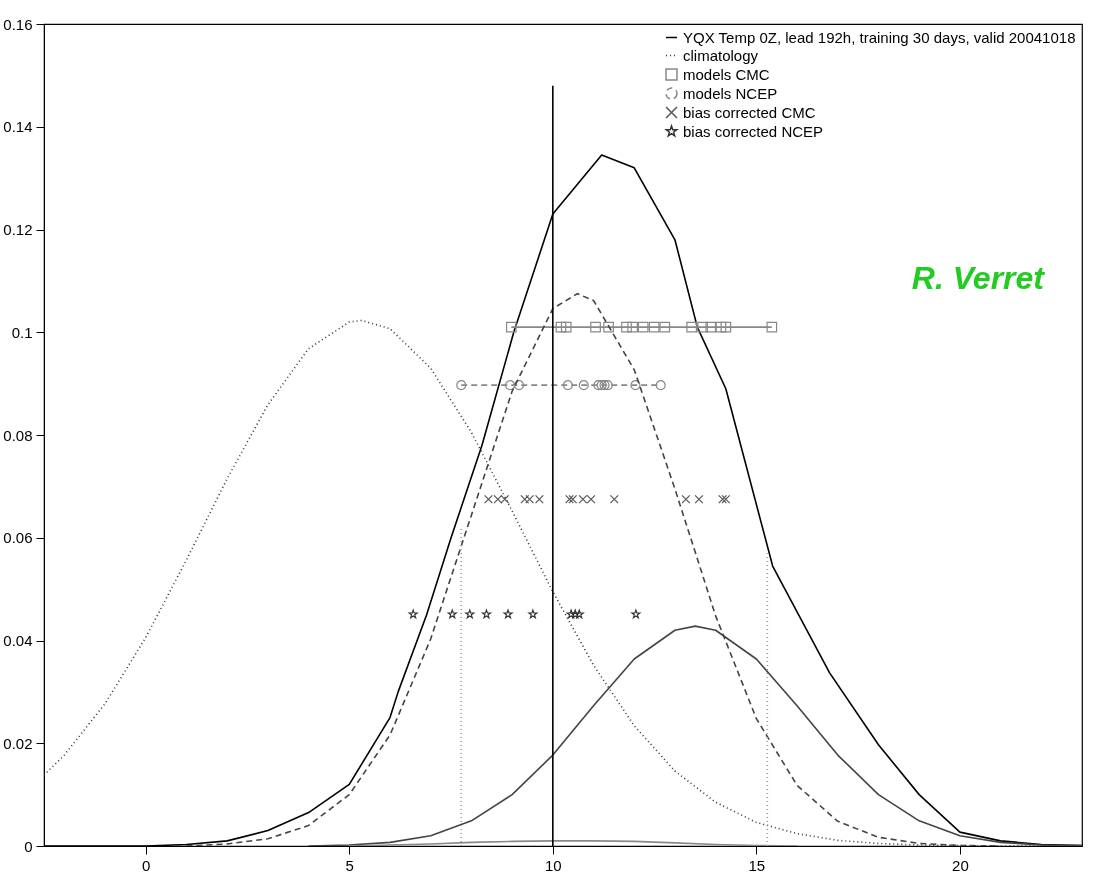 The image size is (1114, 881). What do you see at coordinates (757, 865) in the screenshot?
I see `x-tick-label: 15` at bounding box center [757, 865].